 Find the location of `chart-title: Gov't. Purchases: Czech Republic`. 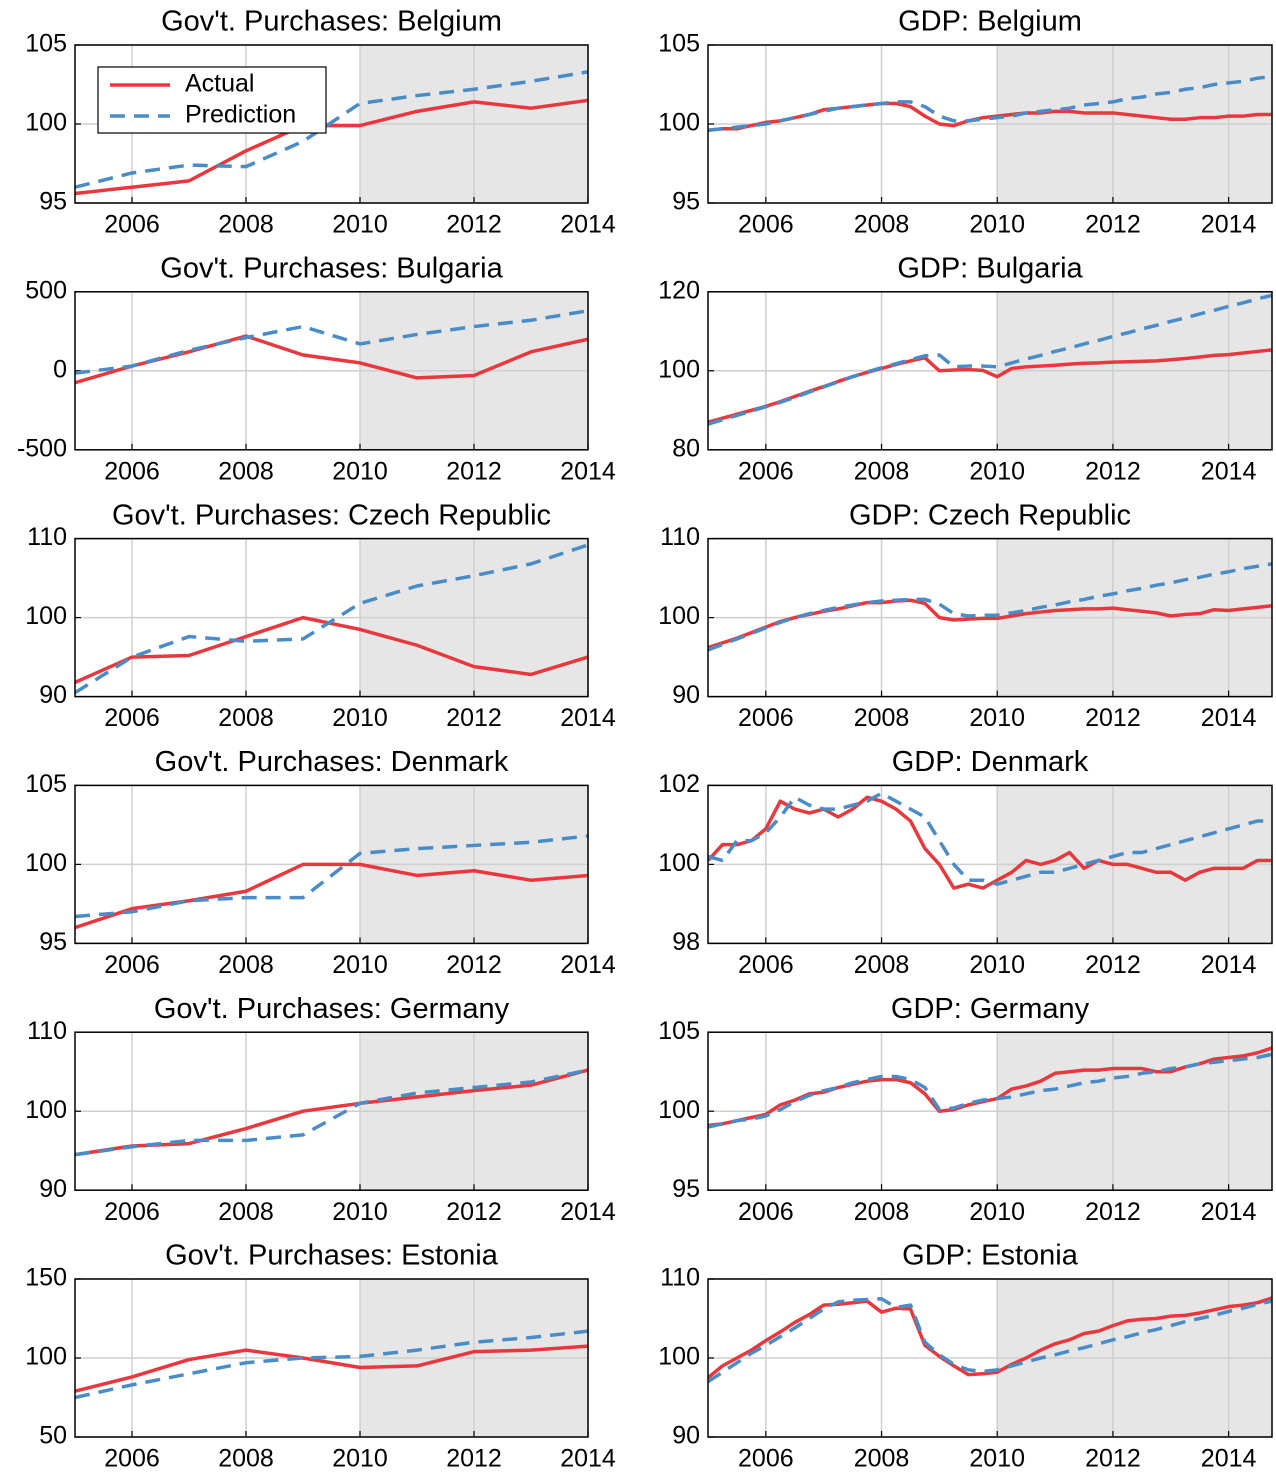

chart-title: Gov't. Purchases: Czech Republic is located at coordinates (331, 515).